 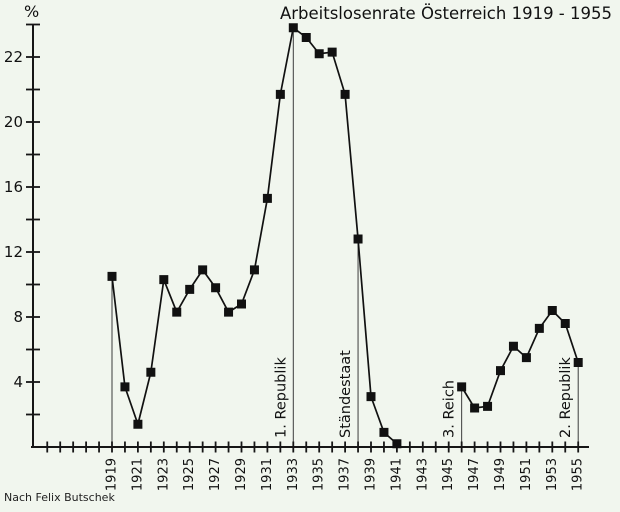 I want to click on data-point-1939, so click(x=371, y=397).